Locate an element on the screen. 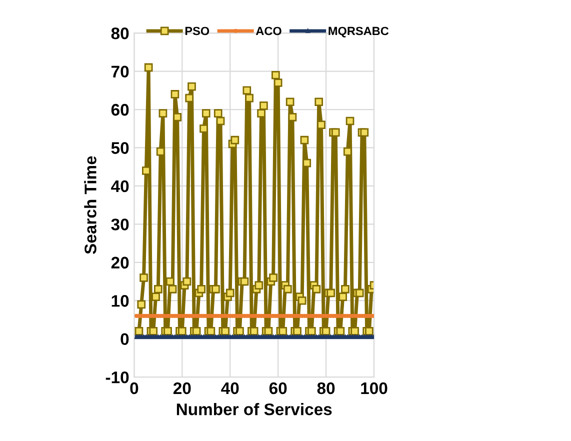  y-tick-label: 20 is located at coordinates (120, 262).